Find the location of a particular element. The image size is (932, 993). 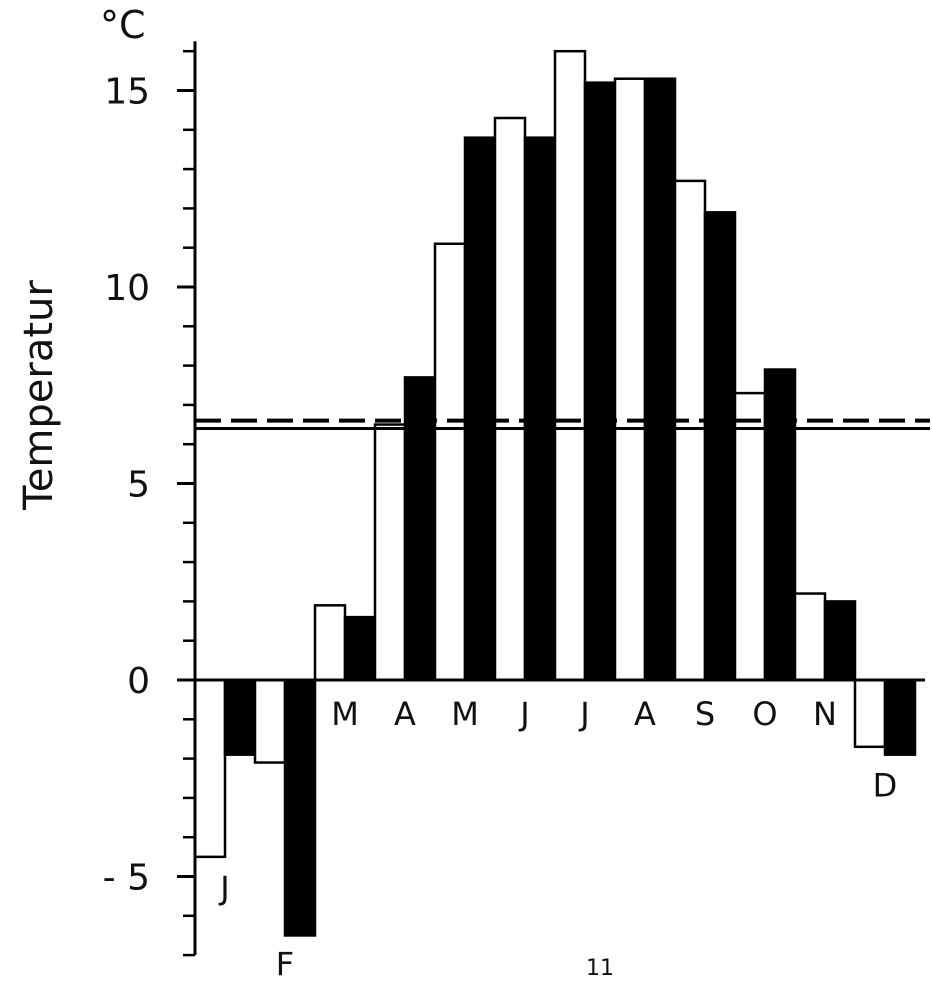

month-label: F is located at coordinates (285, 964).